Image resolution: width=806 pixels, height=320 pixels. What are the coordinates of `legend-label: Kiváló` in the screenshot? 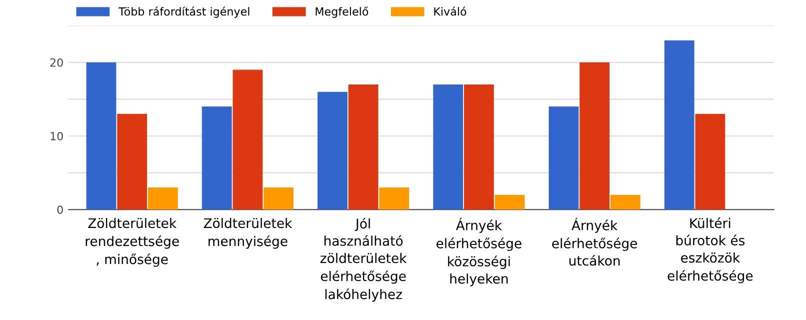 It's located at (450, 11).